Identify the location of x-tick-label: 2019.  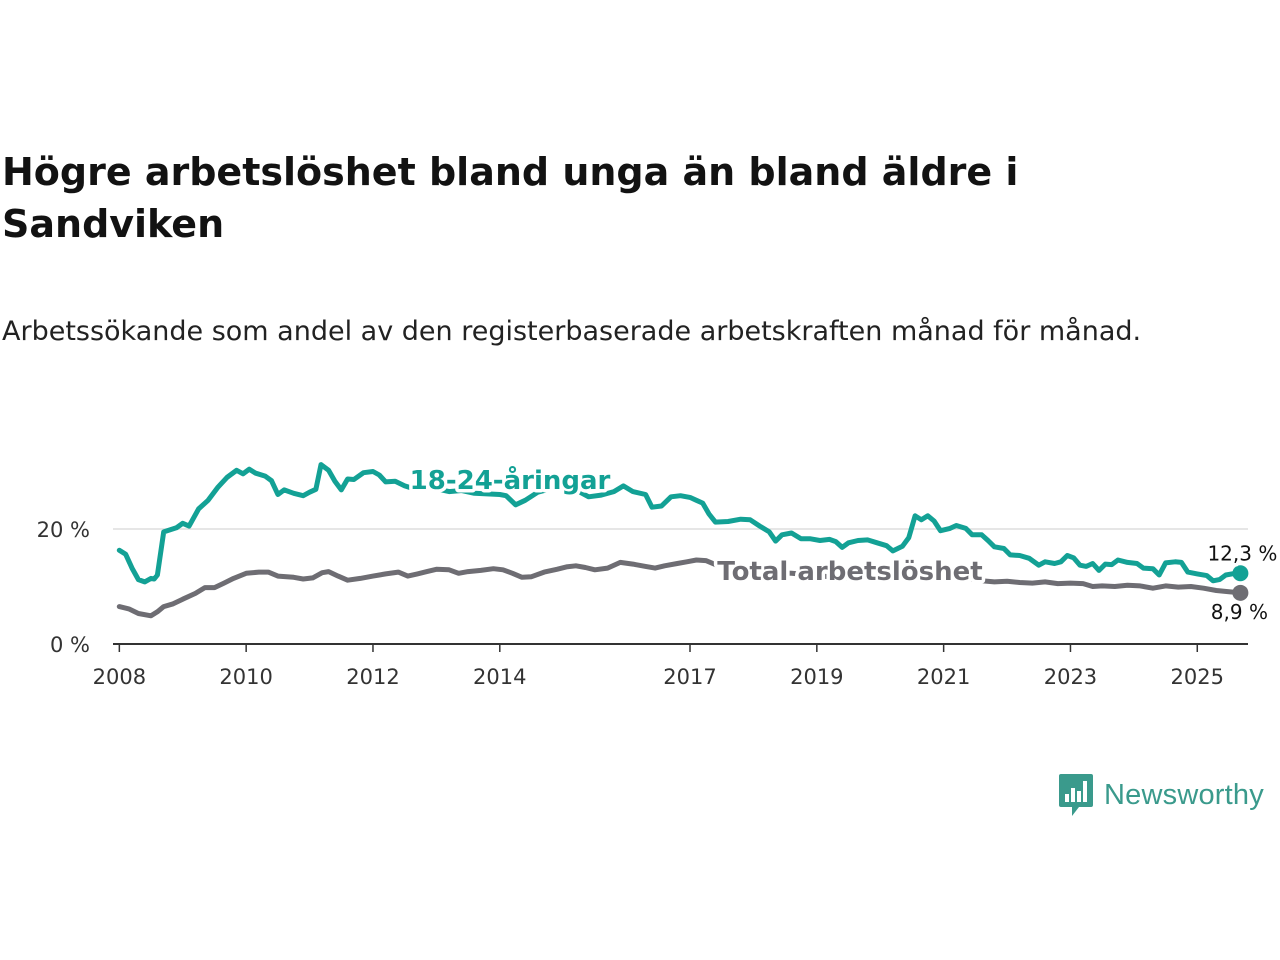
(816, 677).